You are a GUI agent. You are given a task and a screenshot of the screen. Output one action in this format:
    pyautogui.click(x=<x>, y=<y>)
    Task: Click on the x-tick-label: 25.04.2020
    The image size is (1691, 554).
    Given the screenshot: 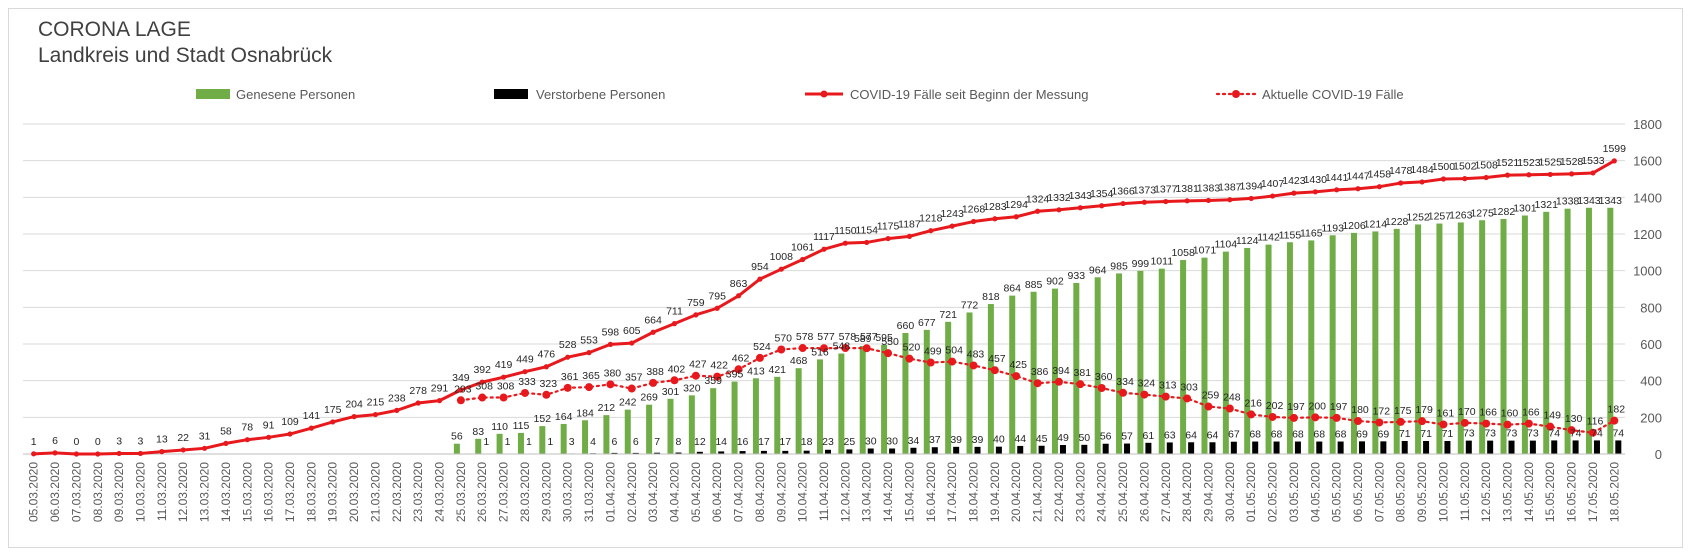 What is the action you would take?
    pyautogui.click(x=1123, y=492)
    